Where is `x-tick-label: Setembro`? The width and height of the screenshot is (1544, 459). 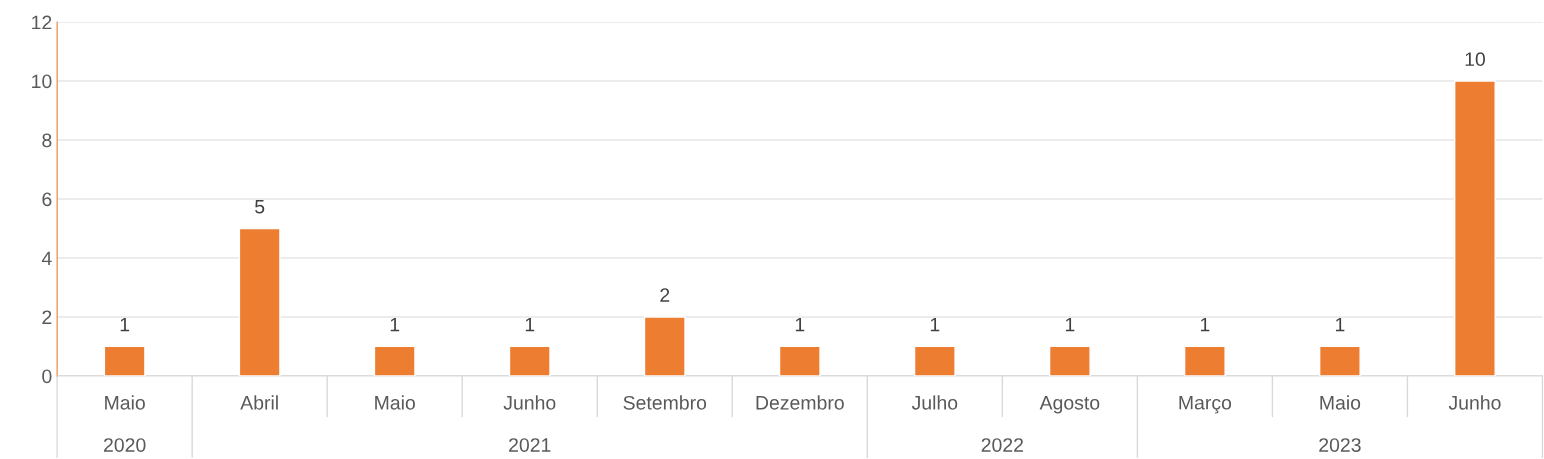
x-tick-label: Setembro is located at coordinates (665, 402).